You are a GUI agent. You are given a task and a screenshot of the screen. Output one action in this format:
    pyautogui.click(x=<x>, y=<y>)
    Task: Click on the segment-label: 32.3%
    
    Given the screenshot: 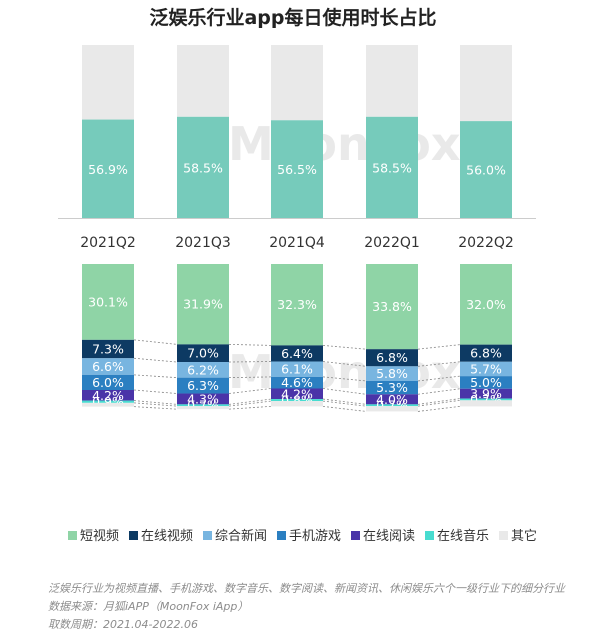 What is the action you would take?
    pyautogui.click(x=297, y=304)
    